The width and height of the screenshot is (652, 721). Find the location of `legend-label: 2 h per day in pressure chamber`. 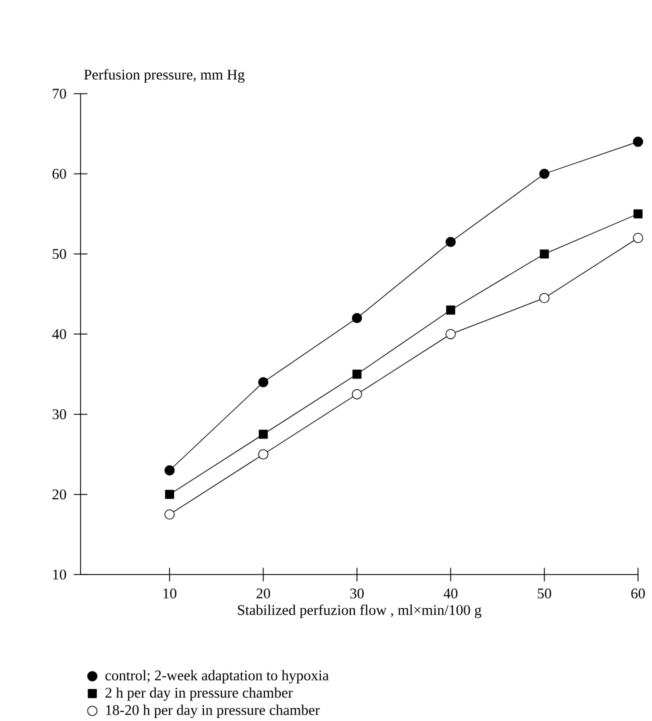

legend-label: 2 h per day in pressure chamber is located at coordinates (199, 694).